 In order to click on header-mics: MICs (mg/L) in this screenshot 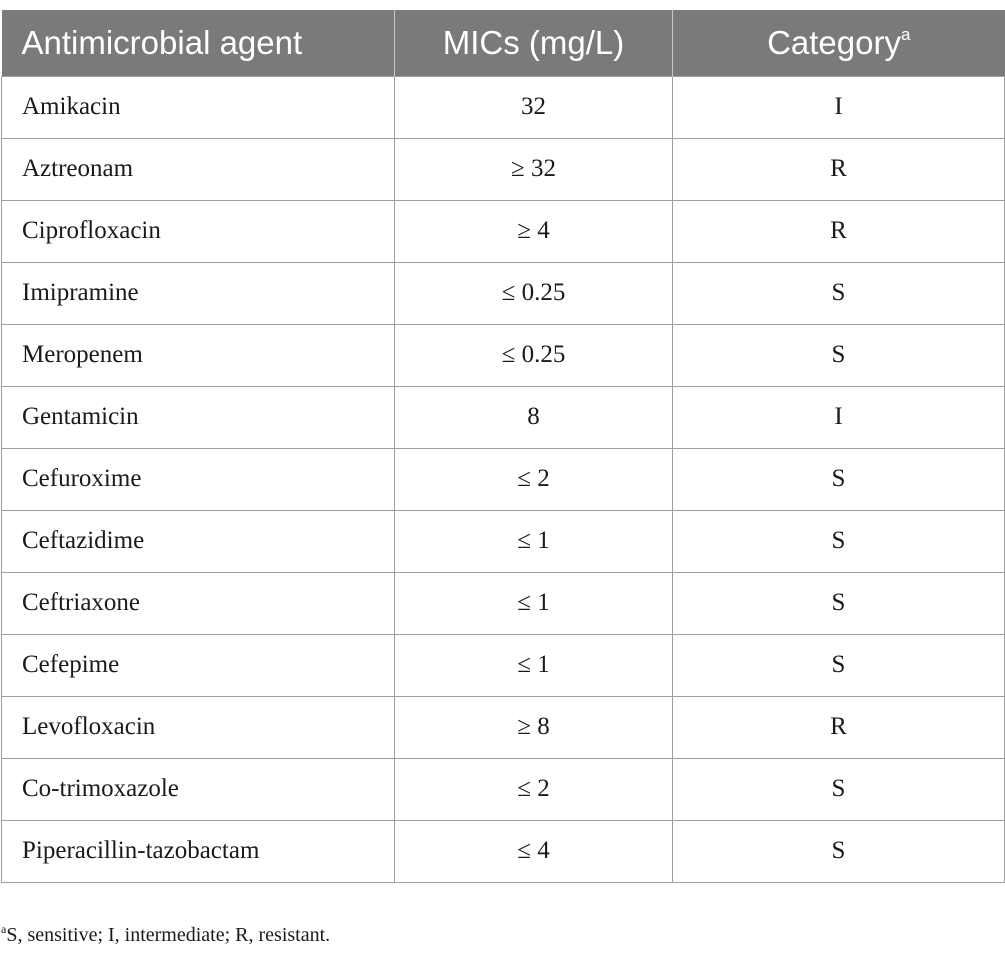, I will do `click(533, 43)`.